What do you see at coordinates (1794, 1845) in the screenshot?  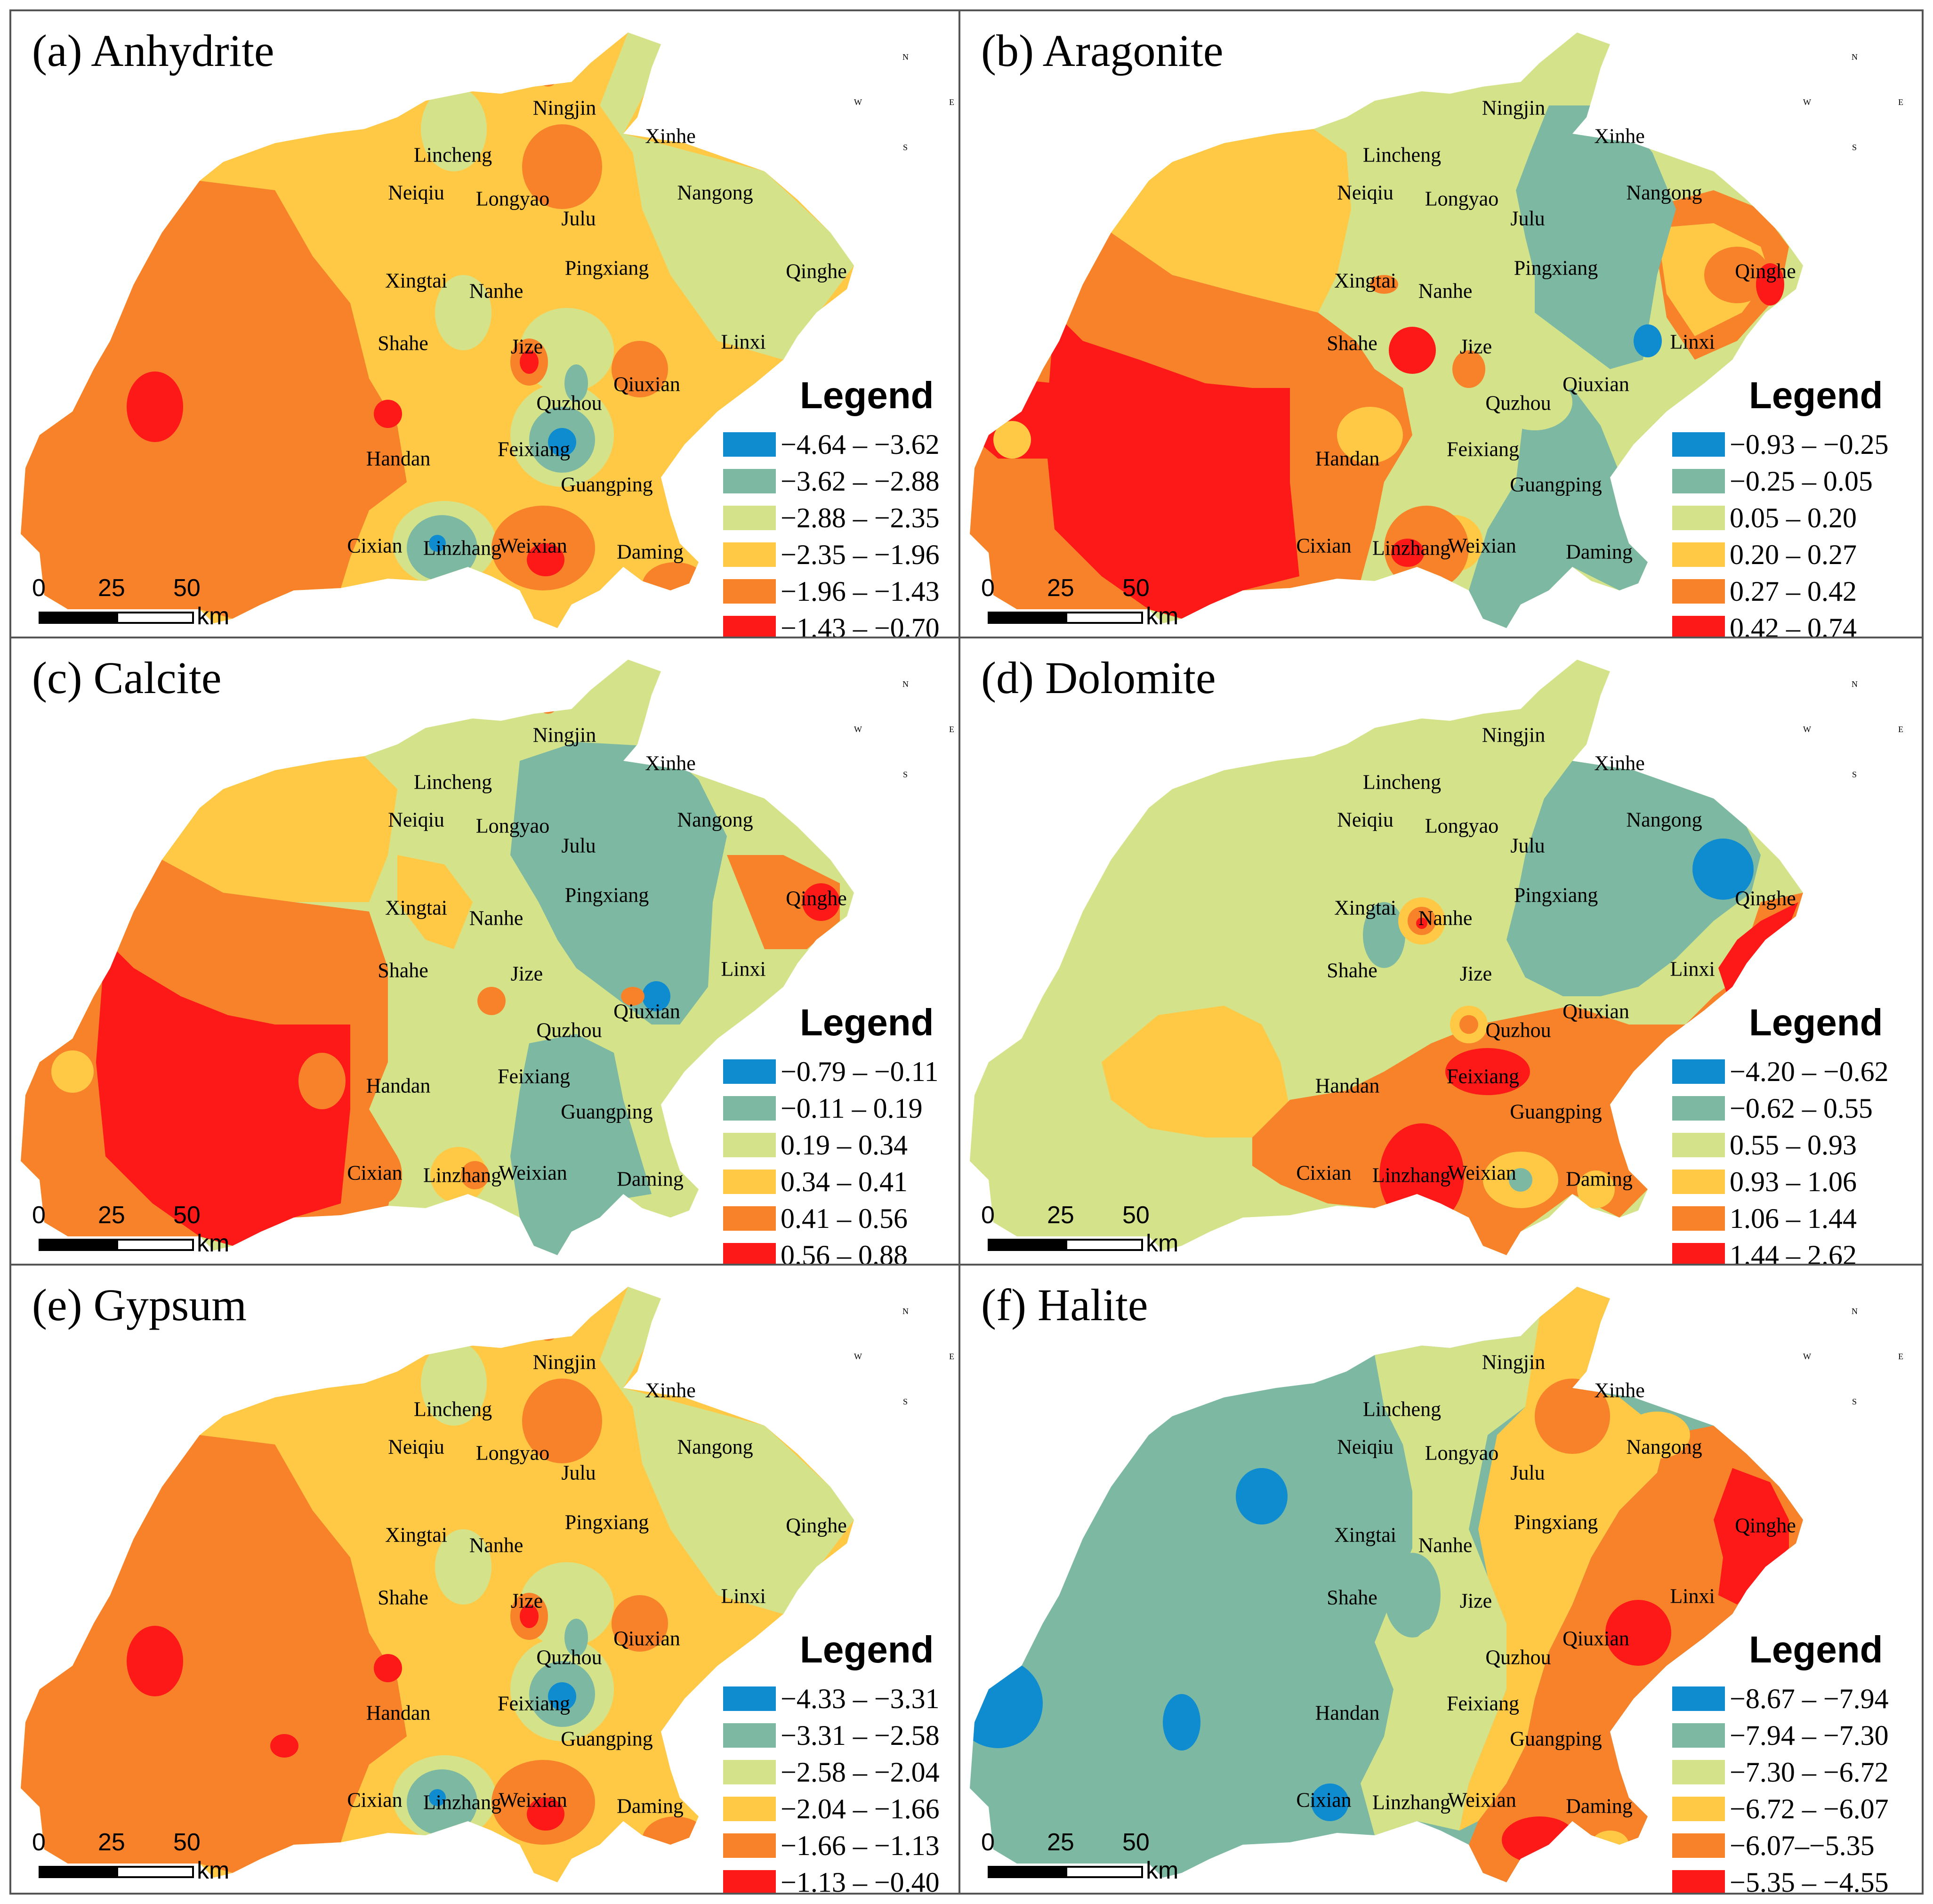 I see `legend-item: −6.07–−5.35` at bounding box center [1794, 1845].